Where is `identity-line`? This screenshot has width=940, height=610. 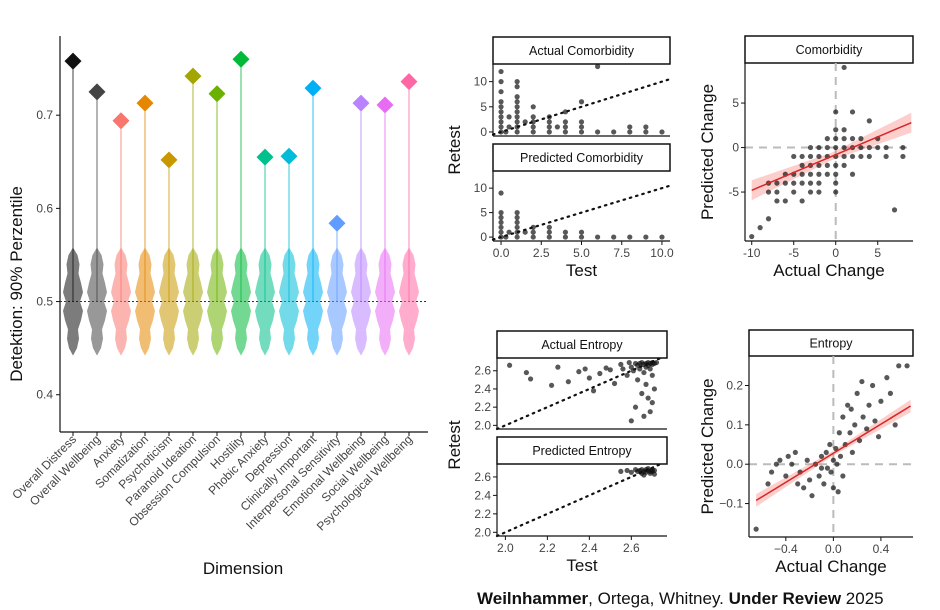
identity-line is located at coordinates (581, 107).